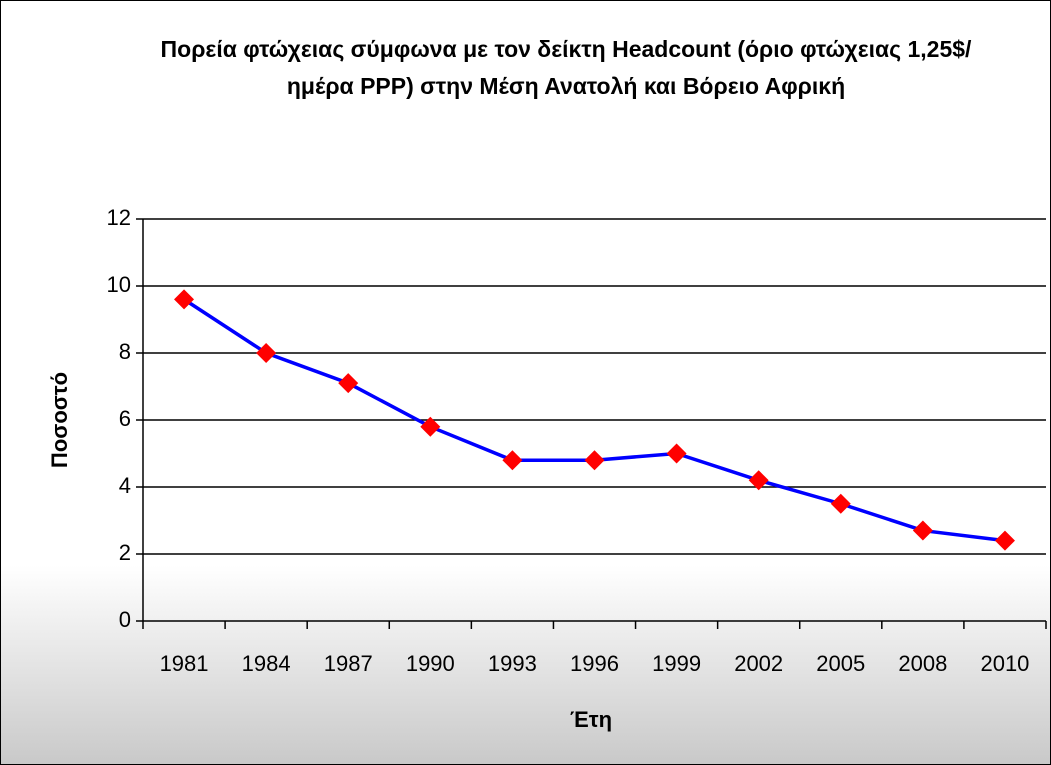 The image size is (1051, 765). Describe the element at coordinates (125, 485) in the screenshot. I see `y-tick-label: 4` at that location.